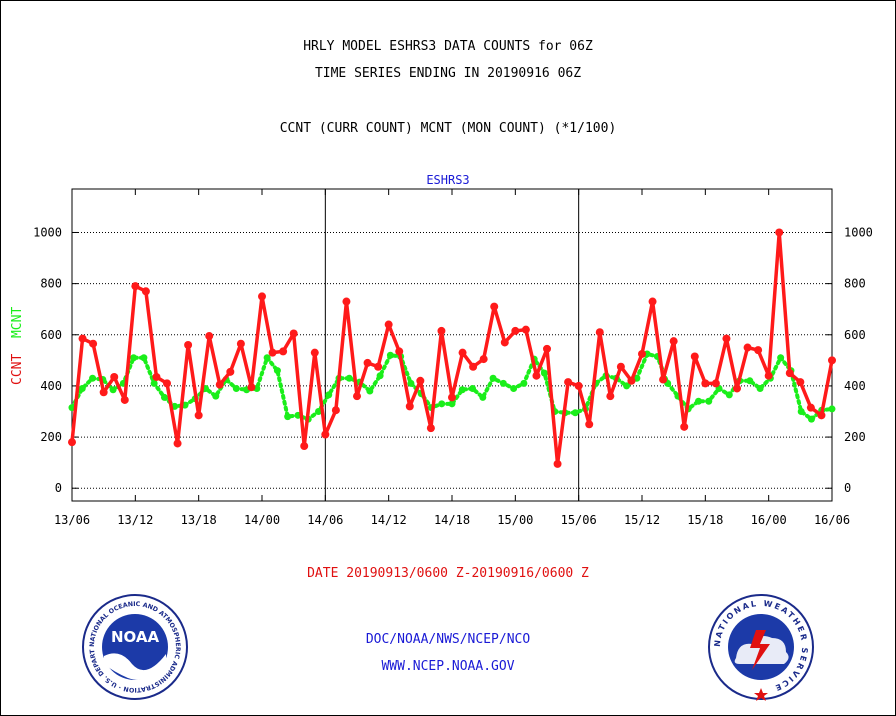 The image size is (896, 716). I want to click on x-tick-label: 14/12, so click(389, 520).